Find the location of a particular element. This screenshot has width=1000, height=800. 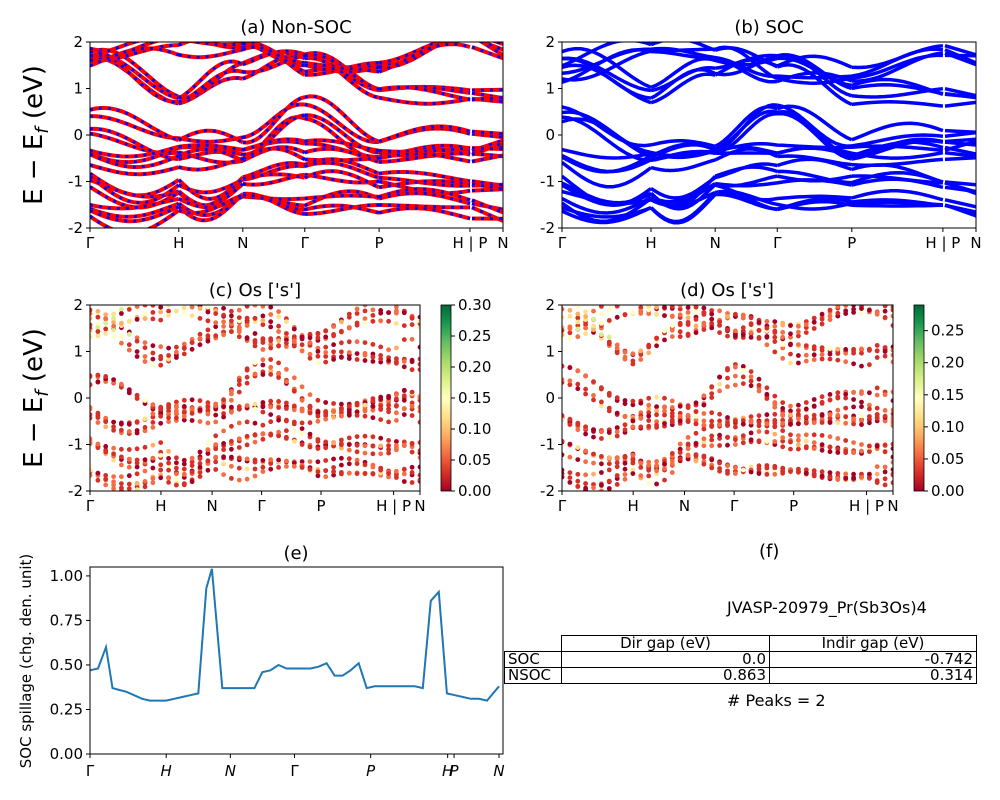

ytick-label-e: 1.00 is located at coordinates (66, 576).